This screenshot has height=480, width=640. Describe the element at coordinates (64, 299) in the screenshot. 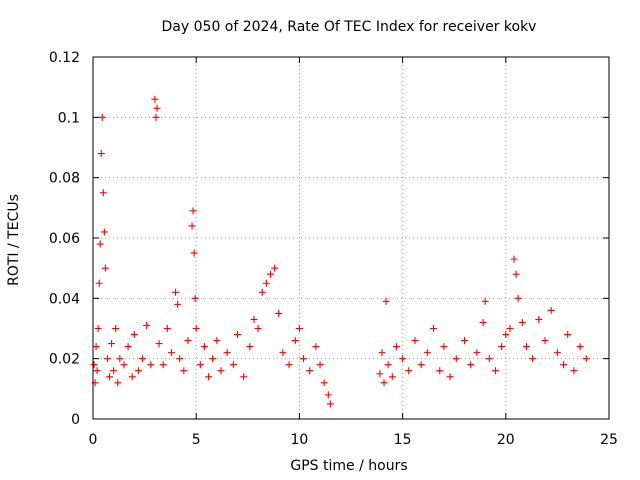

I see `y-tick-label: 0.04` at that location.